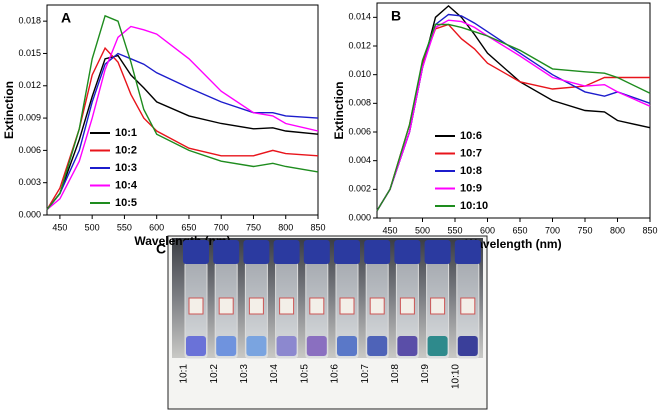  Describe the element at coordinates (126, 185) in the screenshot. I see `legend-label: 10:4` at that location.